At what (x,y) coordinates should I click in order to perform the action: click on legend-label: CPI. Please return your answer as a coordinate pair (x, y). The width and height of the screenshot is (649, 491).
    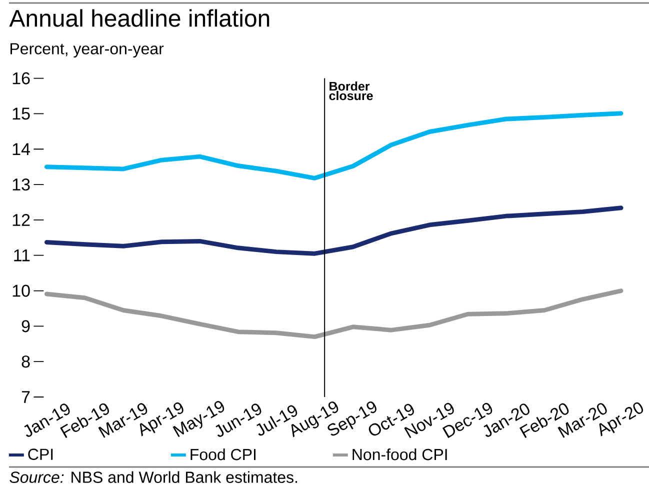
    Looking at the image, I should click on (40, 454).